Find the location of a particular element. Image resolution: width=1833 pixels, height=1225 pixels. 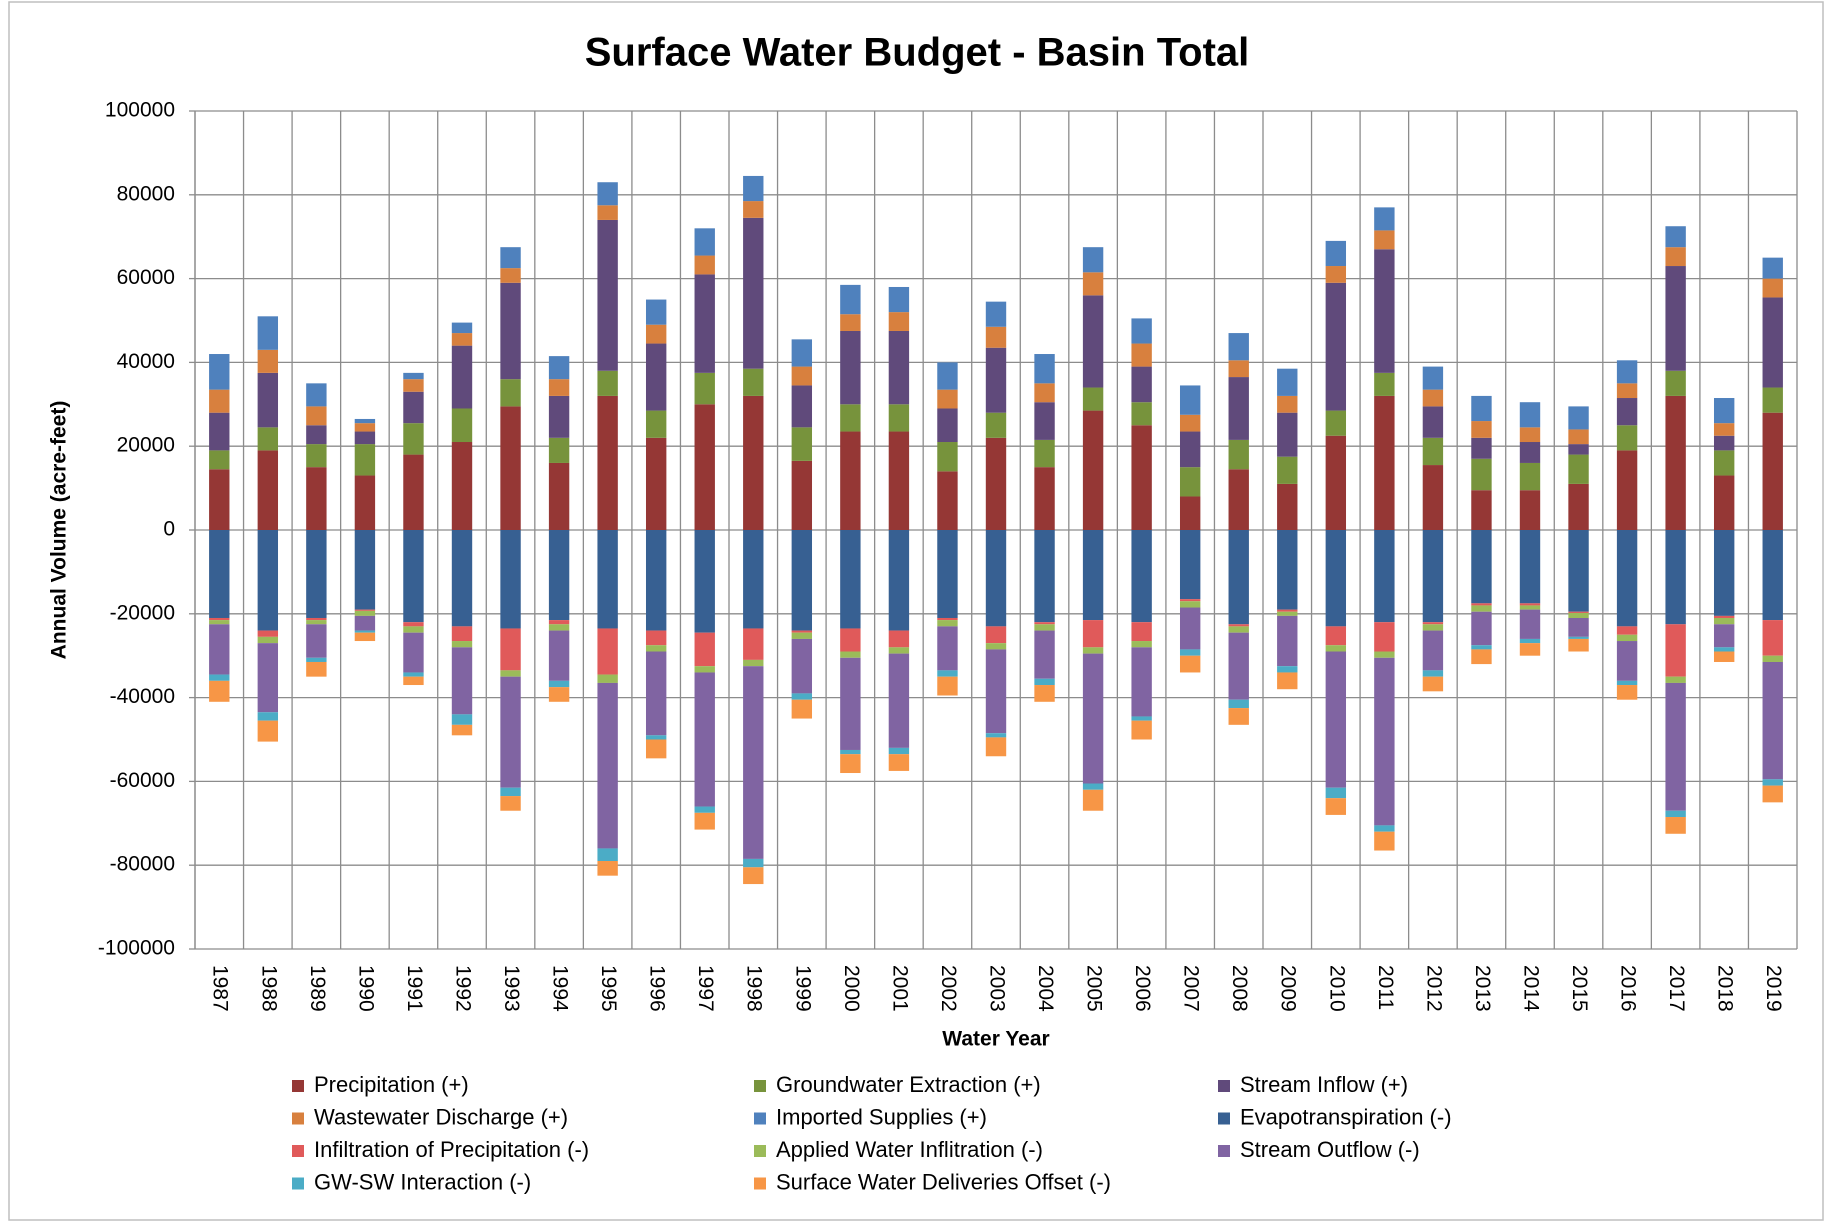

legend-label: Stream Outflow (-) is located at coordinates (1330, 1149).